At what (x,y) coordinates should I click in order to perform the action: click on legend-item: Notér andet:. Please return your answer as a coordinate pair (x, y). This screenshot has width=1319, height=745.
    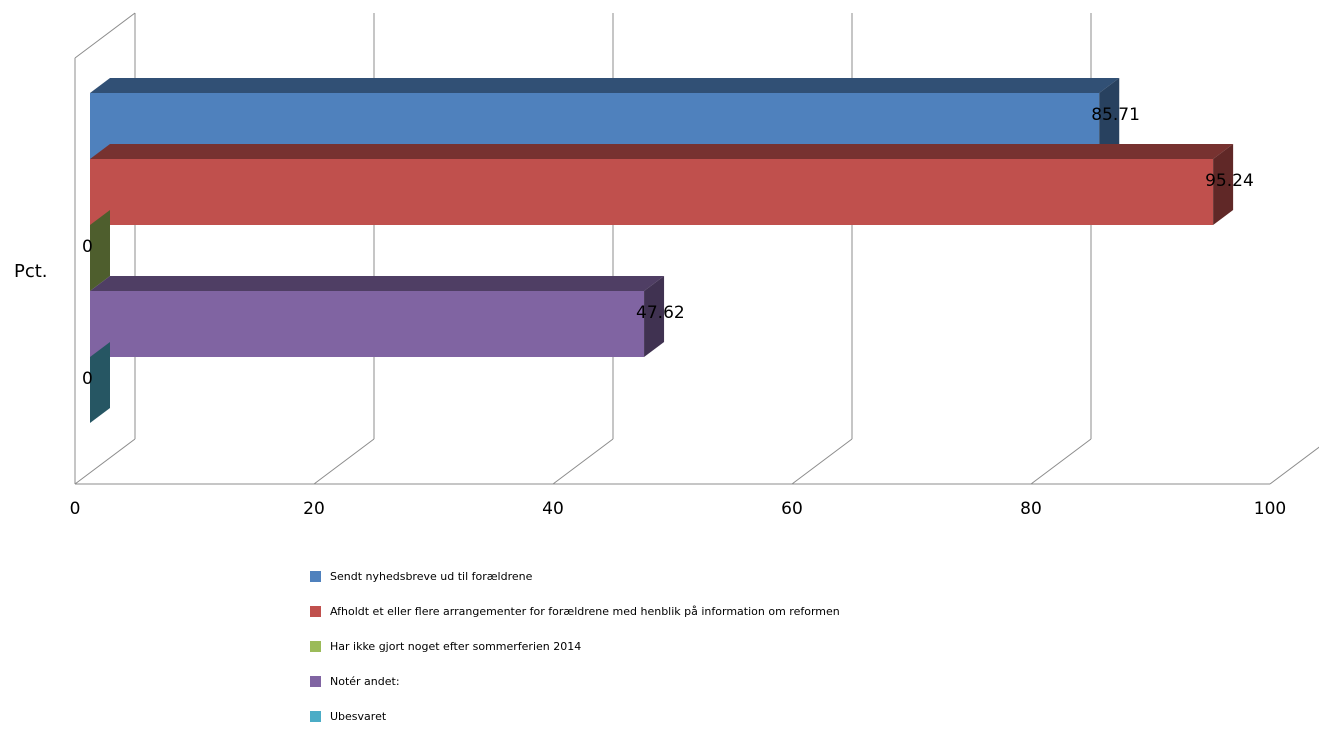
    Looking at the image, I should click on (575, 681).